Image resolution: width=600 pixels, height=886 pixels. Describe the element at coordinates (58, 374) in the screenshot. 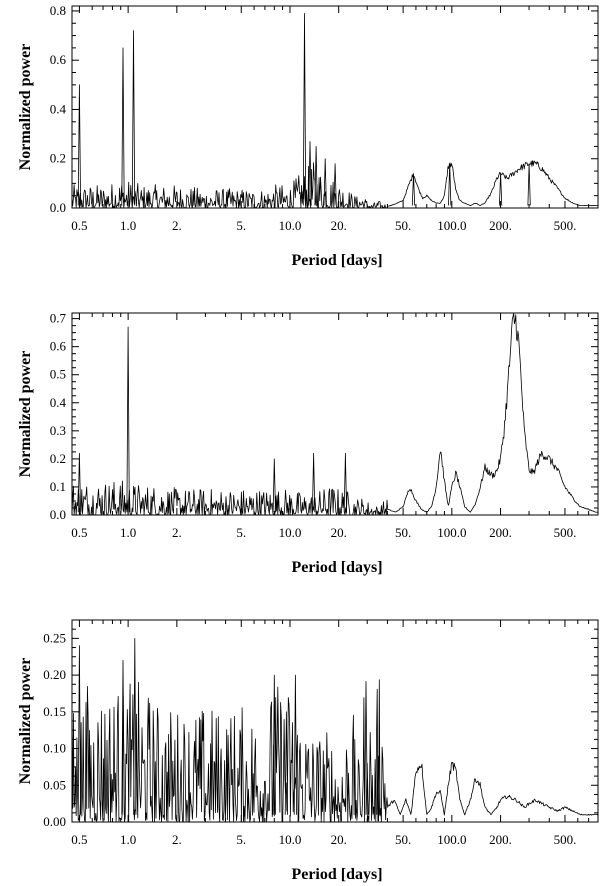

I see `y-tick-label: 0.5` at that location.